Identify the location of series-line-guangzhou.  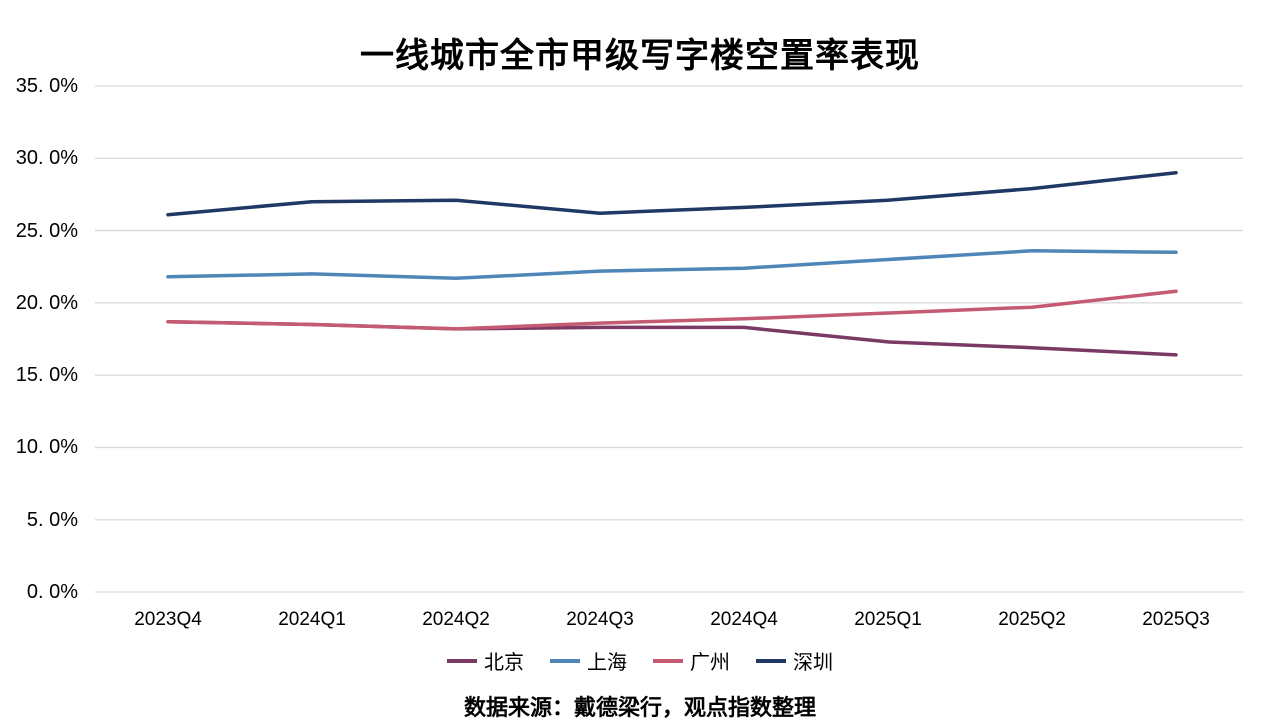
(672, 310).